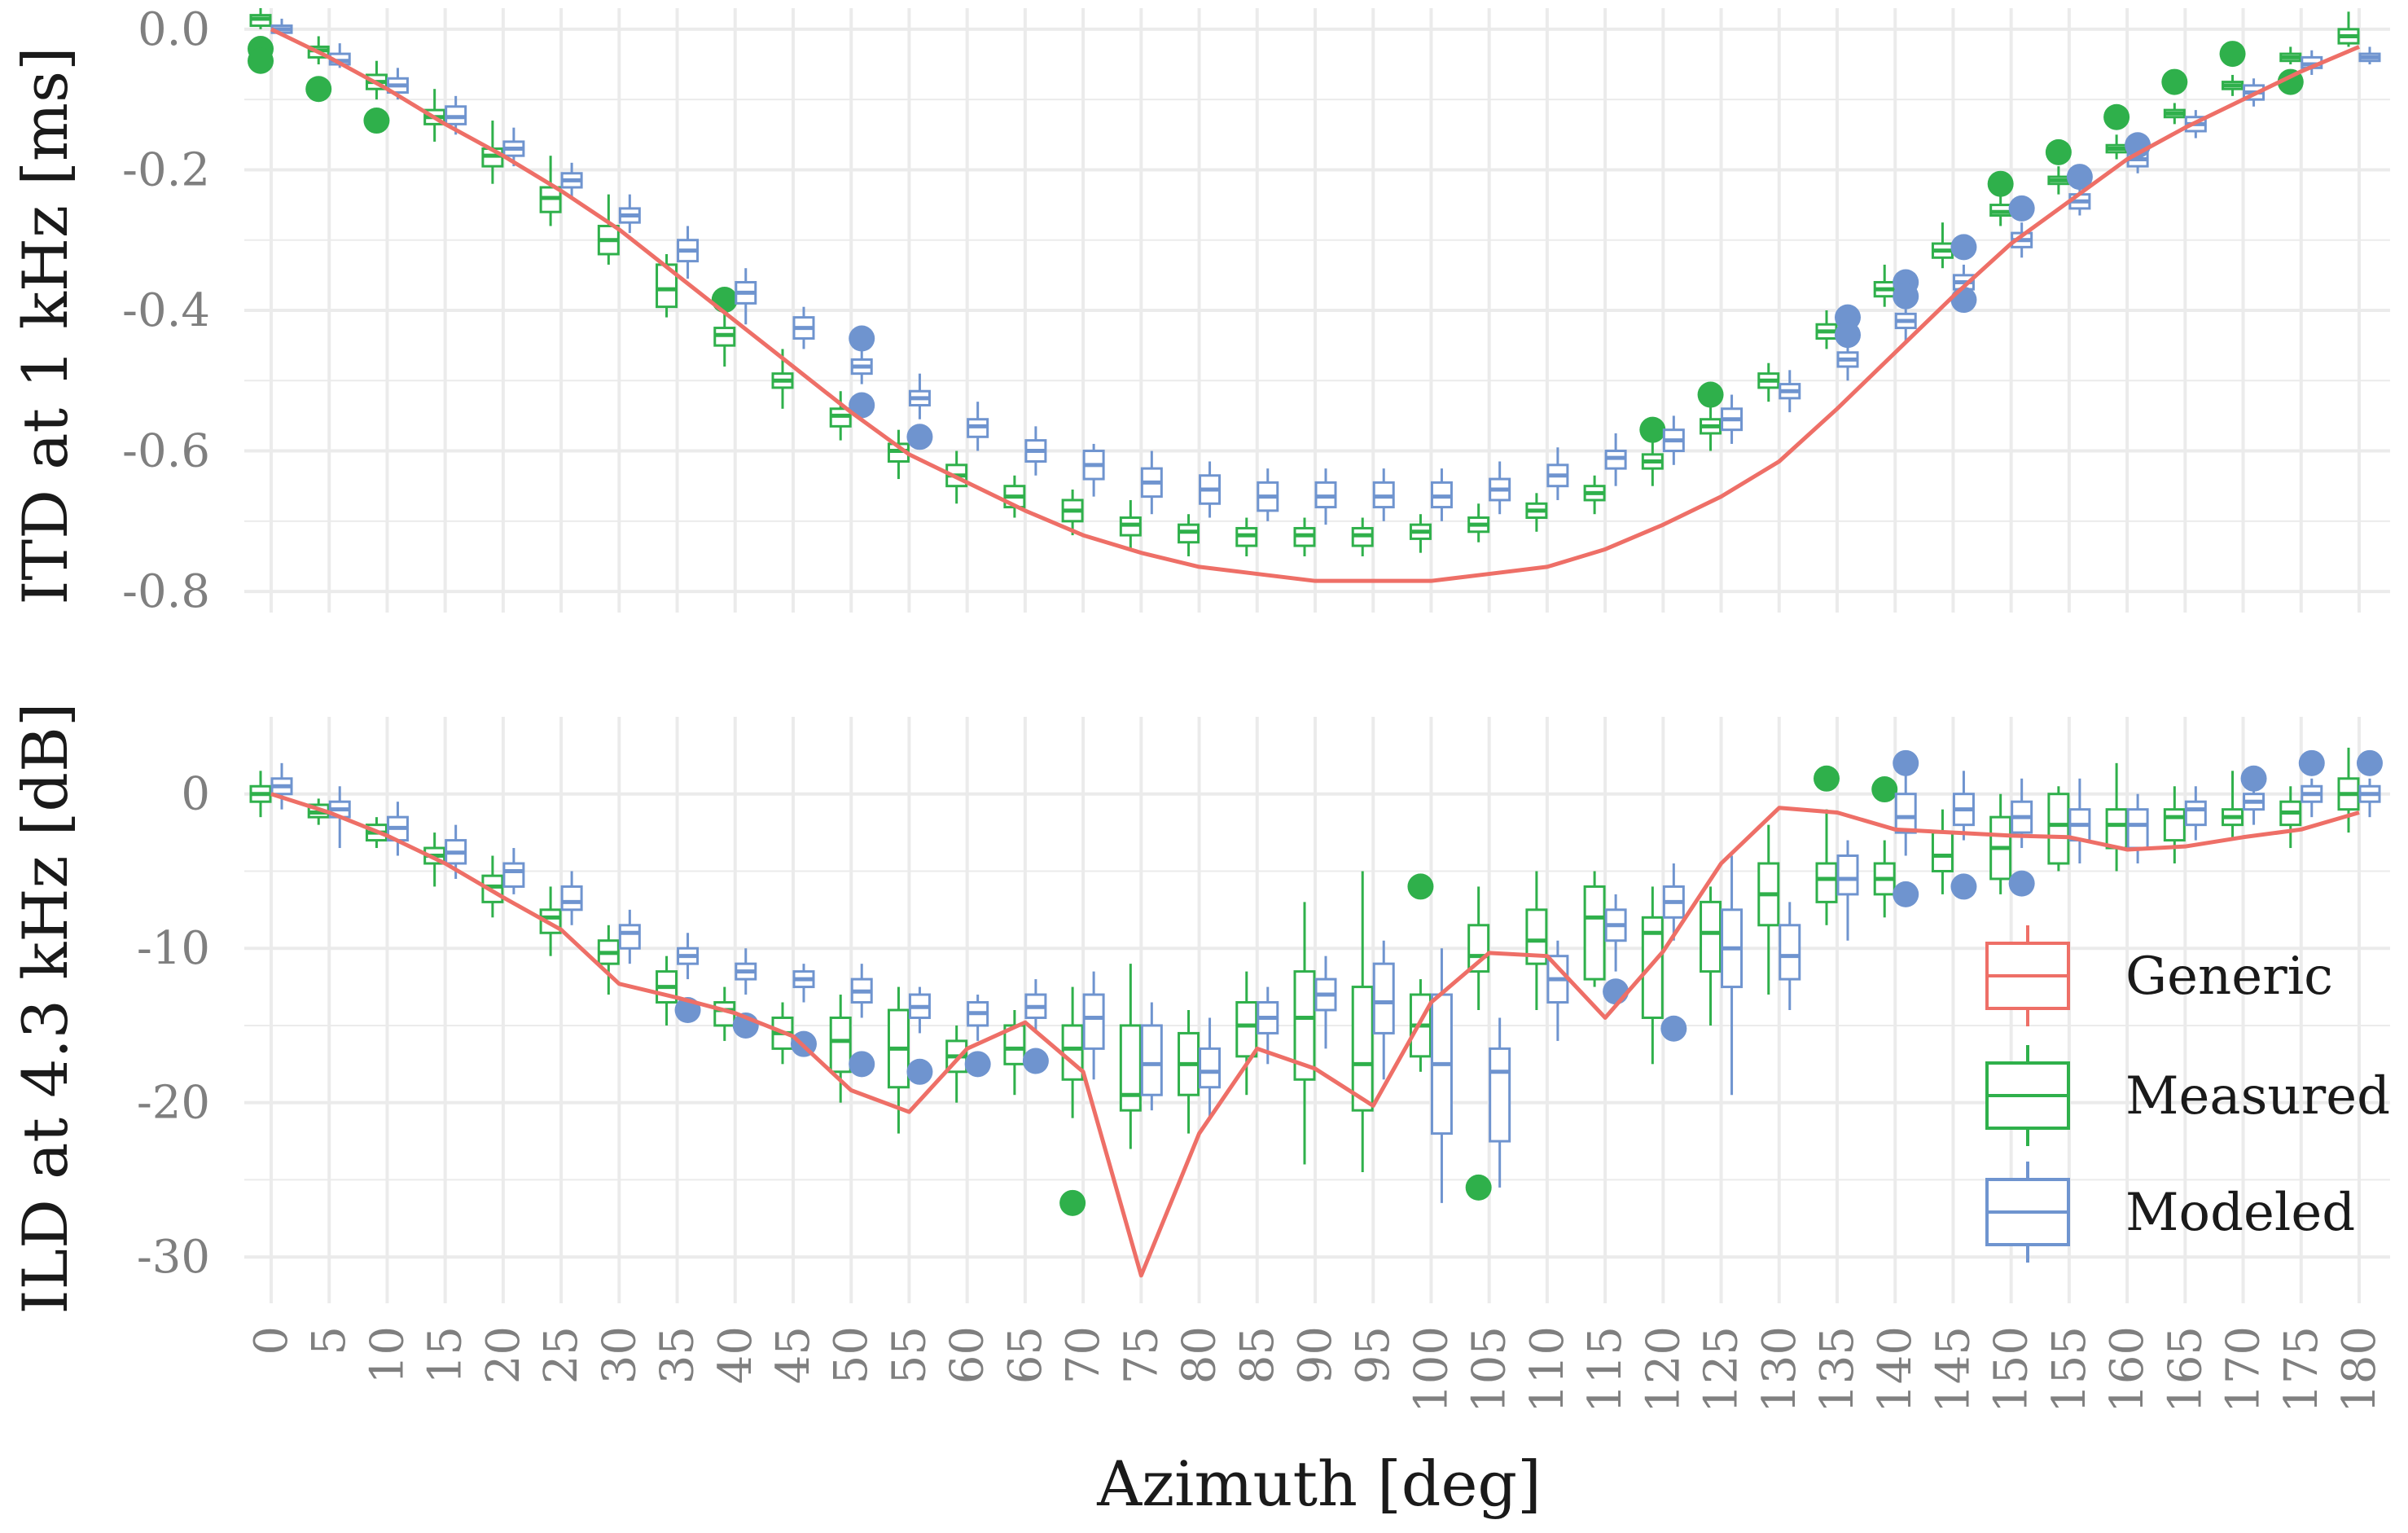  I want to click on x-tick-label: 100, so click(1431, 1369).